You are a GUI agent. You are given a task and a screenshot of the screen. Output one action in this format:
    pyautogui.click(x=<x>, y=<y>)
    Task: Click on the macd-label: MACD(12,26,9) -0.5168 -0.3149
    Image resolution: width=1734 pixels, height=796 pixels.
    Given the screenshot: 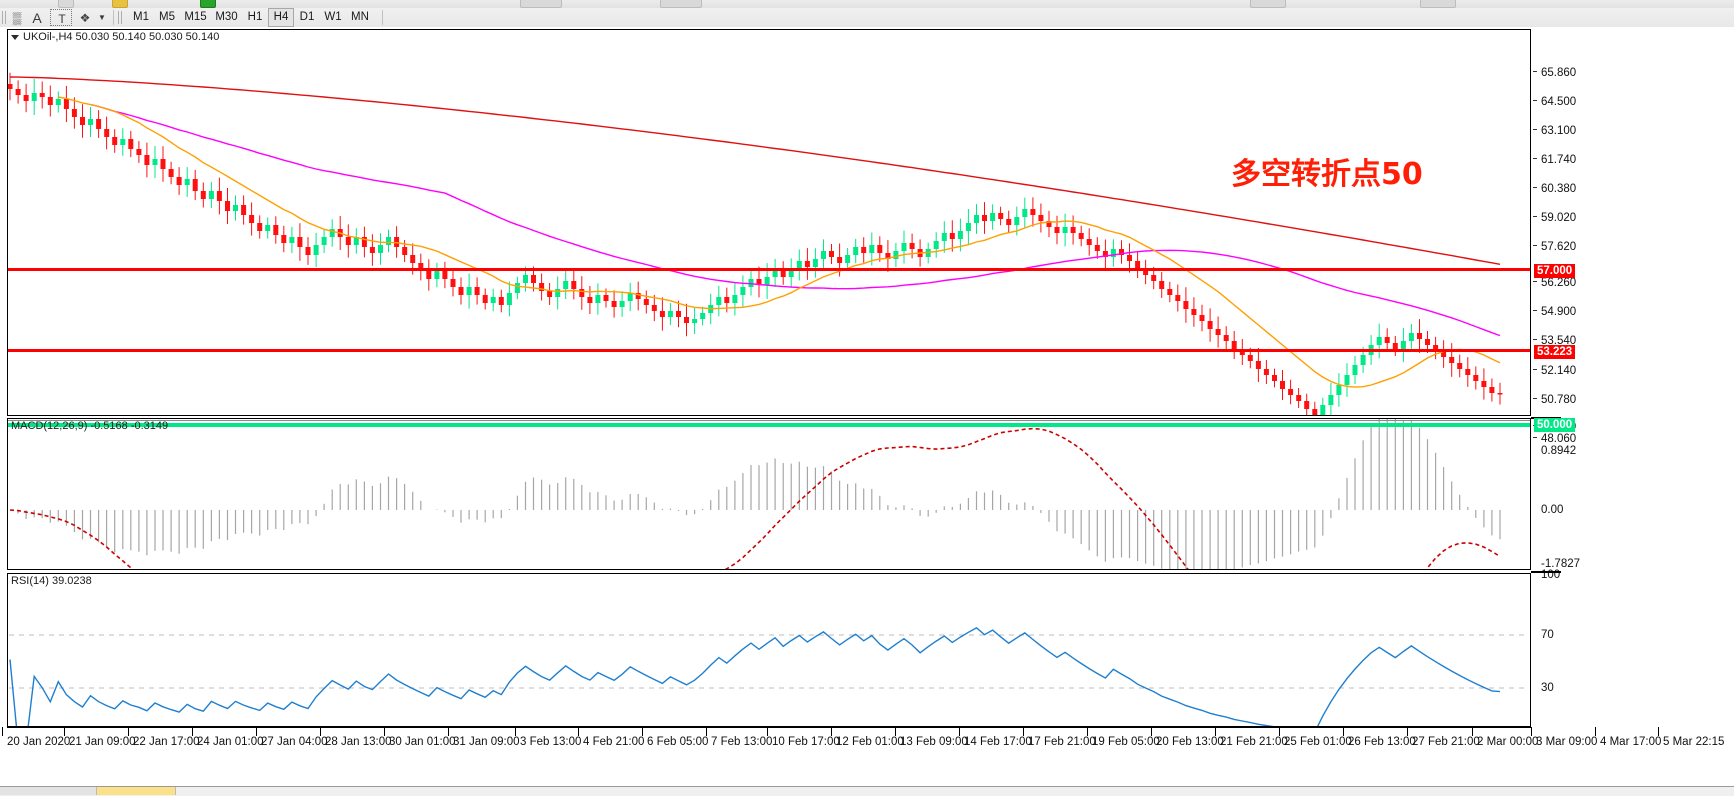 What is the action you would take?
    pyautogui.click(x=90, y=426)
    